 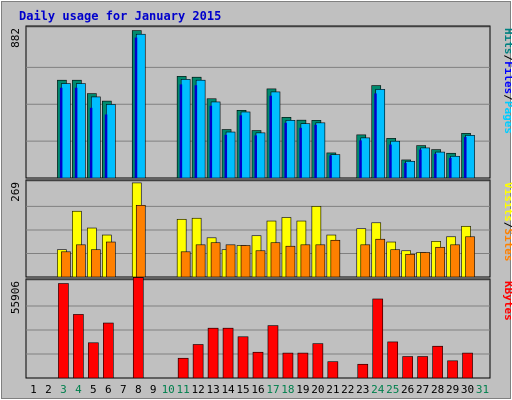 I want to click on x-tick-label: 23, so click(x=362, y=389).